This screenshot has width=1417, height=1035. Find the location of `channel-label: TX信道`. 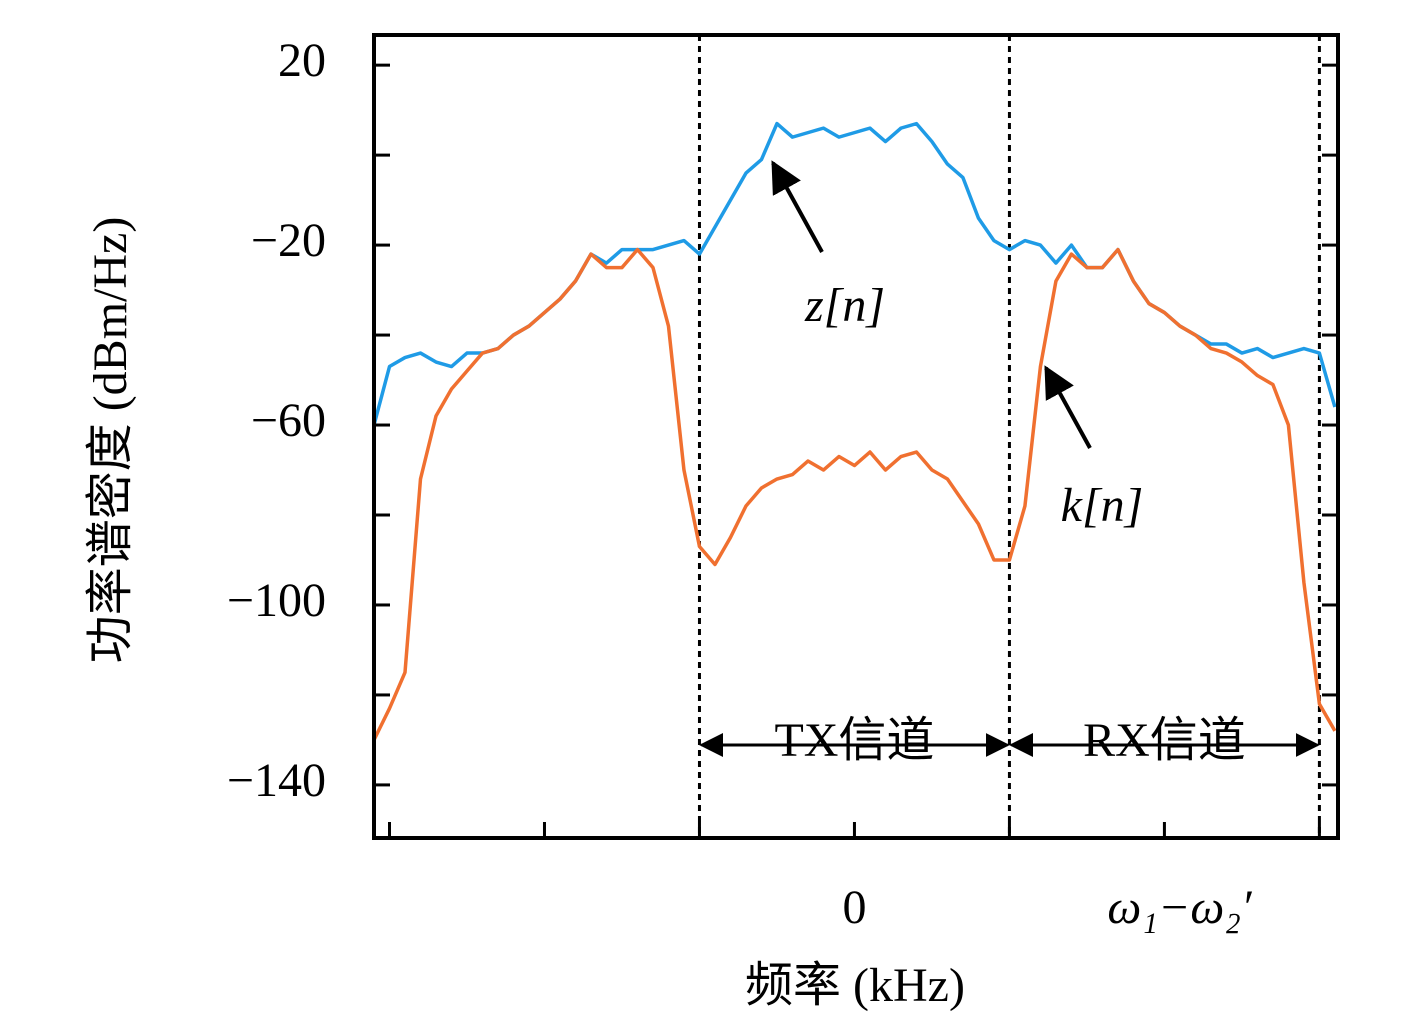

channel-label: TX信道 is located at coordinates (854, 740).